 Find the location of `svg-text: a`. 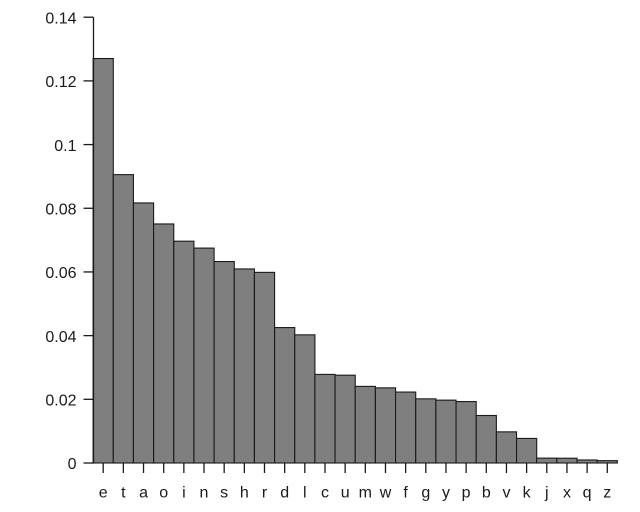

svg-text: a is located at coordinates (143, 493).